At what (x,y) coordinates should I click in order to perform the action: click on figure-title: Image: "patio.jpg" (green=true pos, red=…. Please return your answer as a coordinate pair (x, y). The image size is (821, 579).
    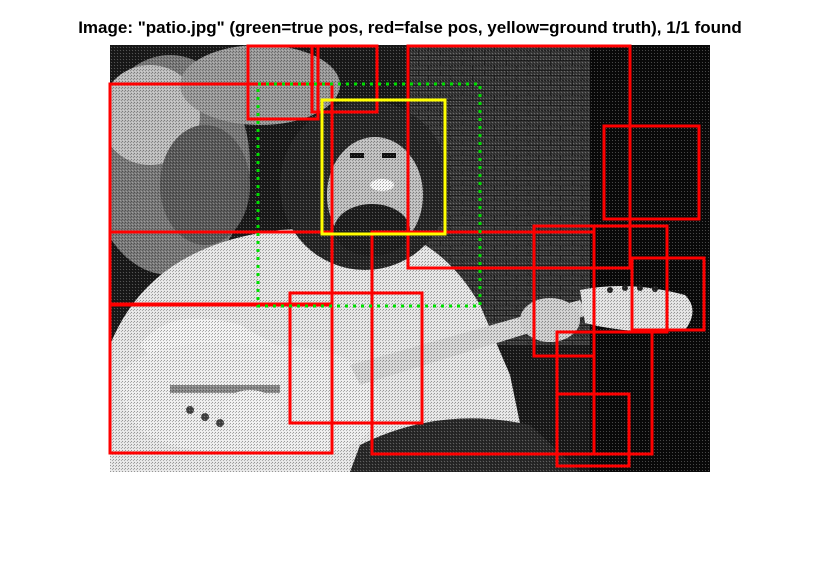
    Looking at the image, I should click on (410, 27).